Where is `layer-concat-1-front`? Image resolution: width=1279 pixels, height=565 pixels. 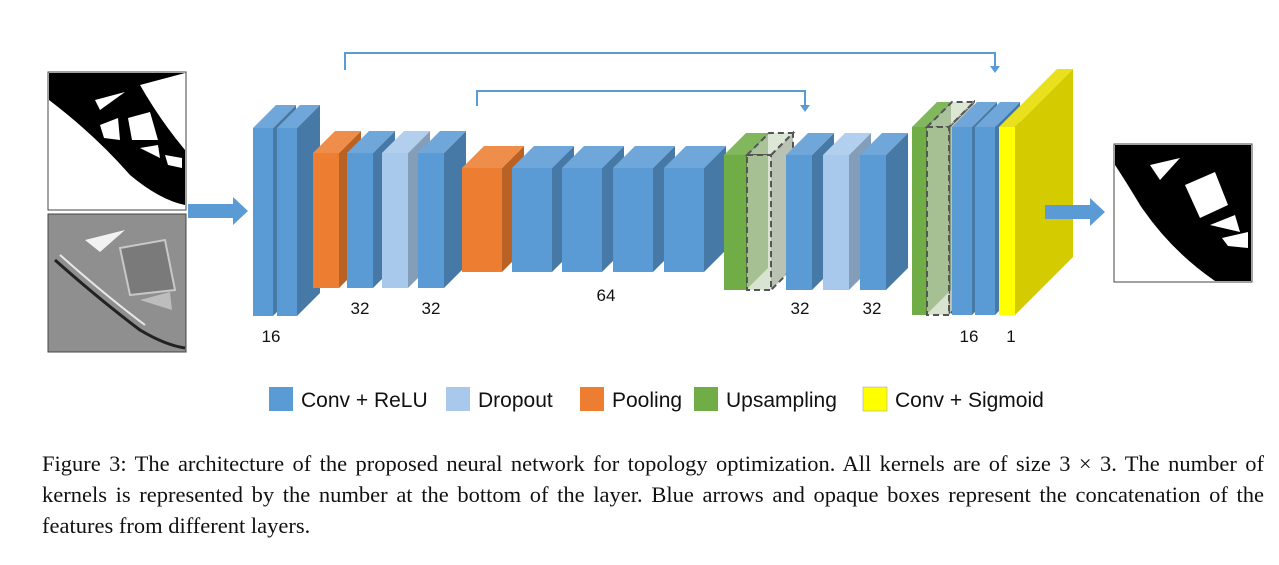 layer-concat-1-front is located at coordinates (759, 222).